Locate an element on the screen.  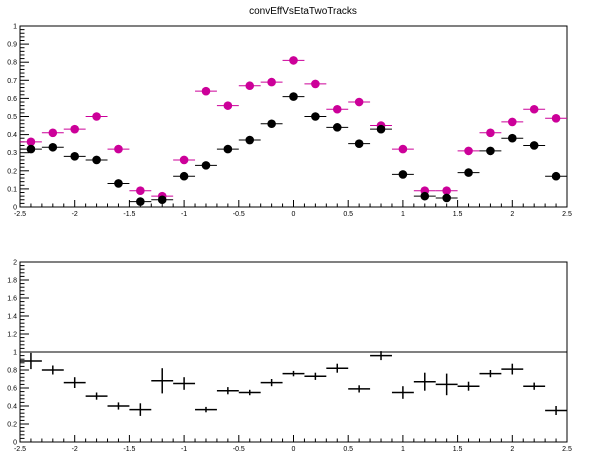
bot-y-tick-label: 1.4 is located at coordinates (12, 317).